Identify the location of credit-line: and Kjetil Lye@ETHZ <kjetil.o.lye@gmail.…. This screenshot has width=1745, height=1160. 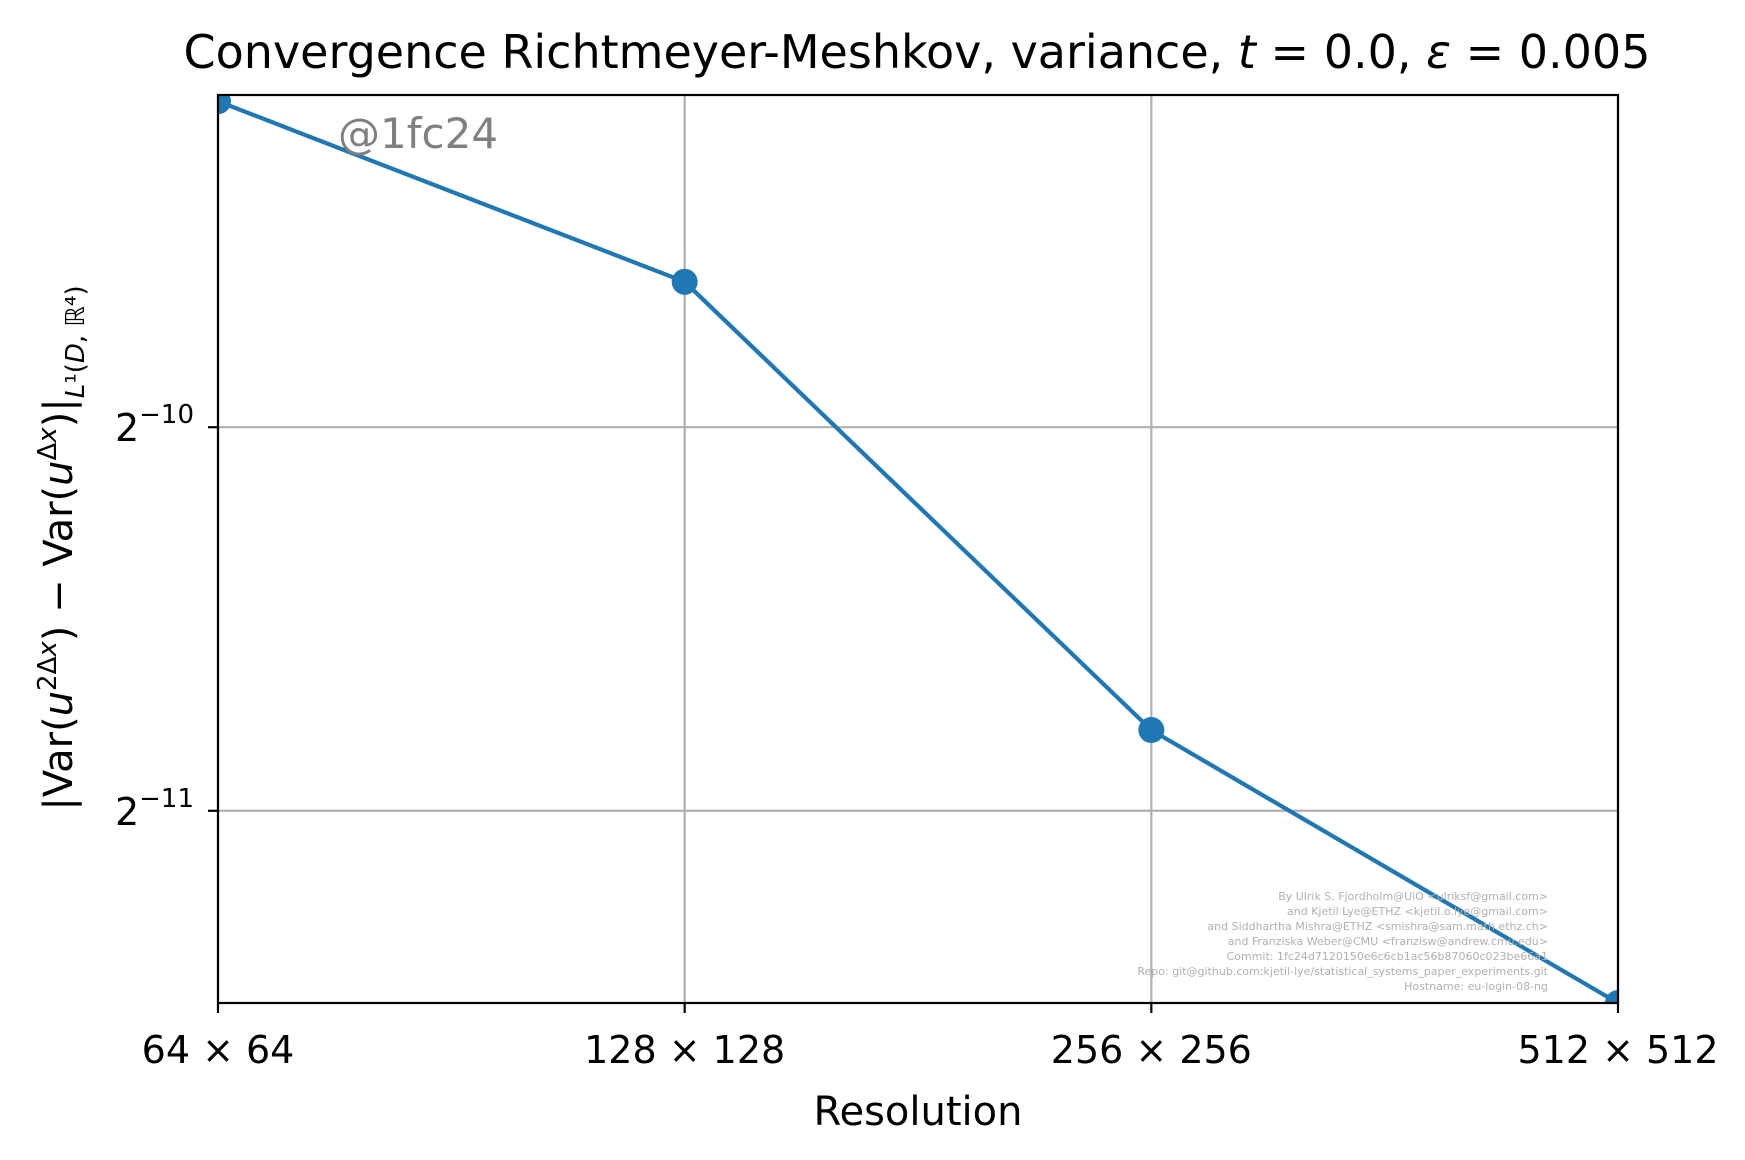
(1417, 911).